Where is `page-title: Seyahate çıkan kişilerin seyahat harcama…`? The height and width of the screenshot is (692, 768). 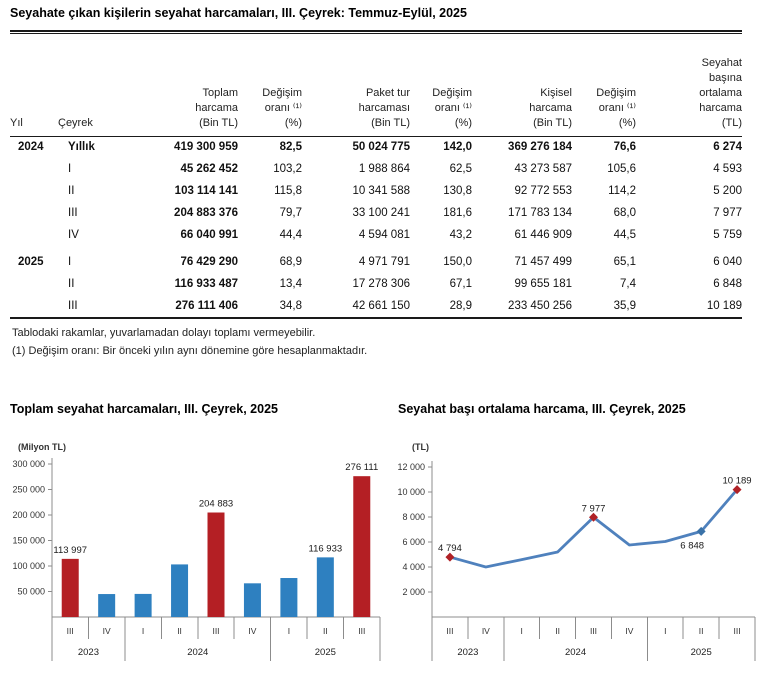 page-title: Seyahate çıkan kişilerin seyahat harcama… is located at coordinates (238, 13).